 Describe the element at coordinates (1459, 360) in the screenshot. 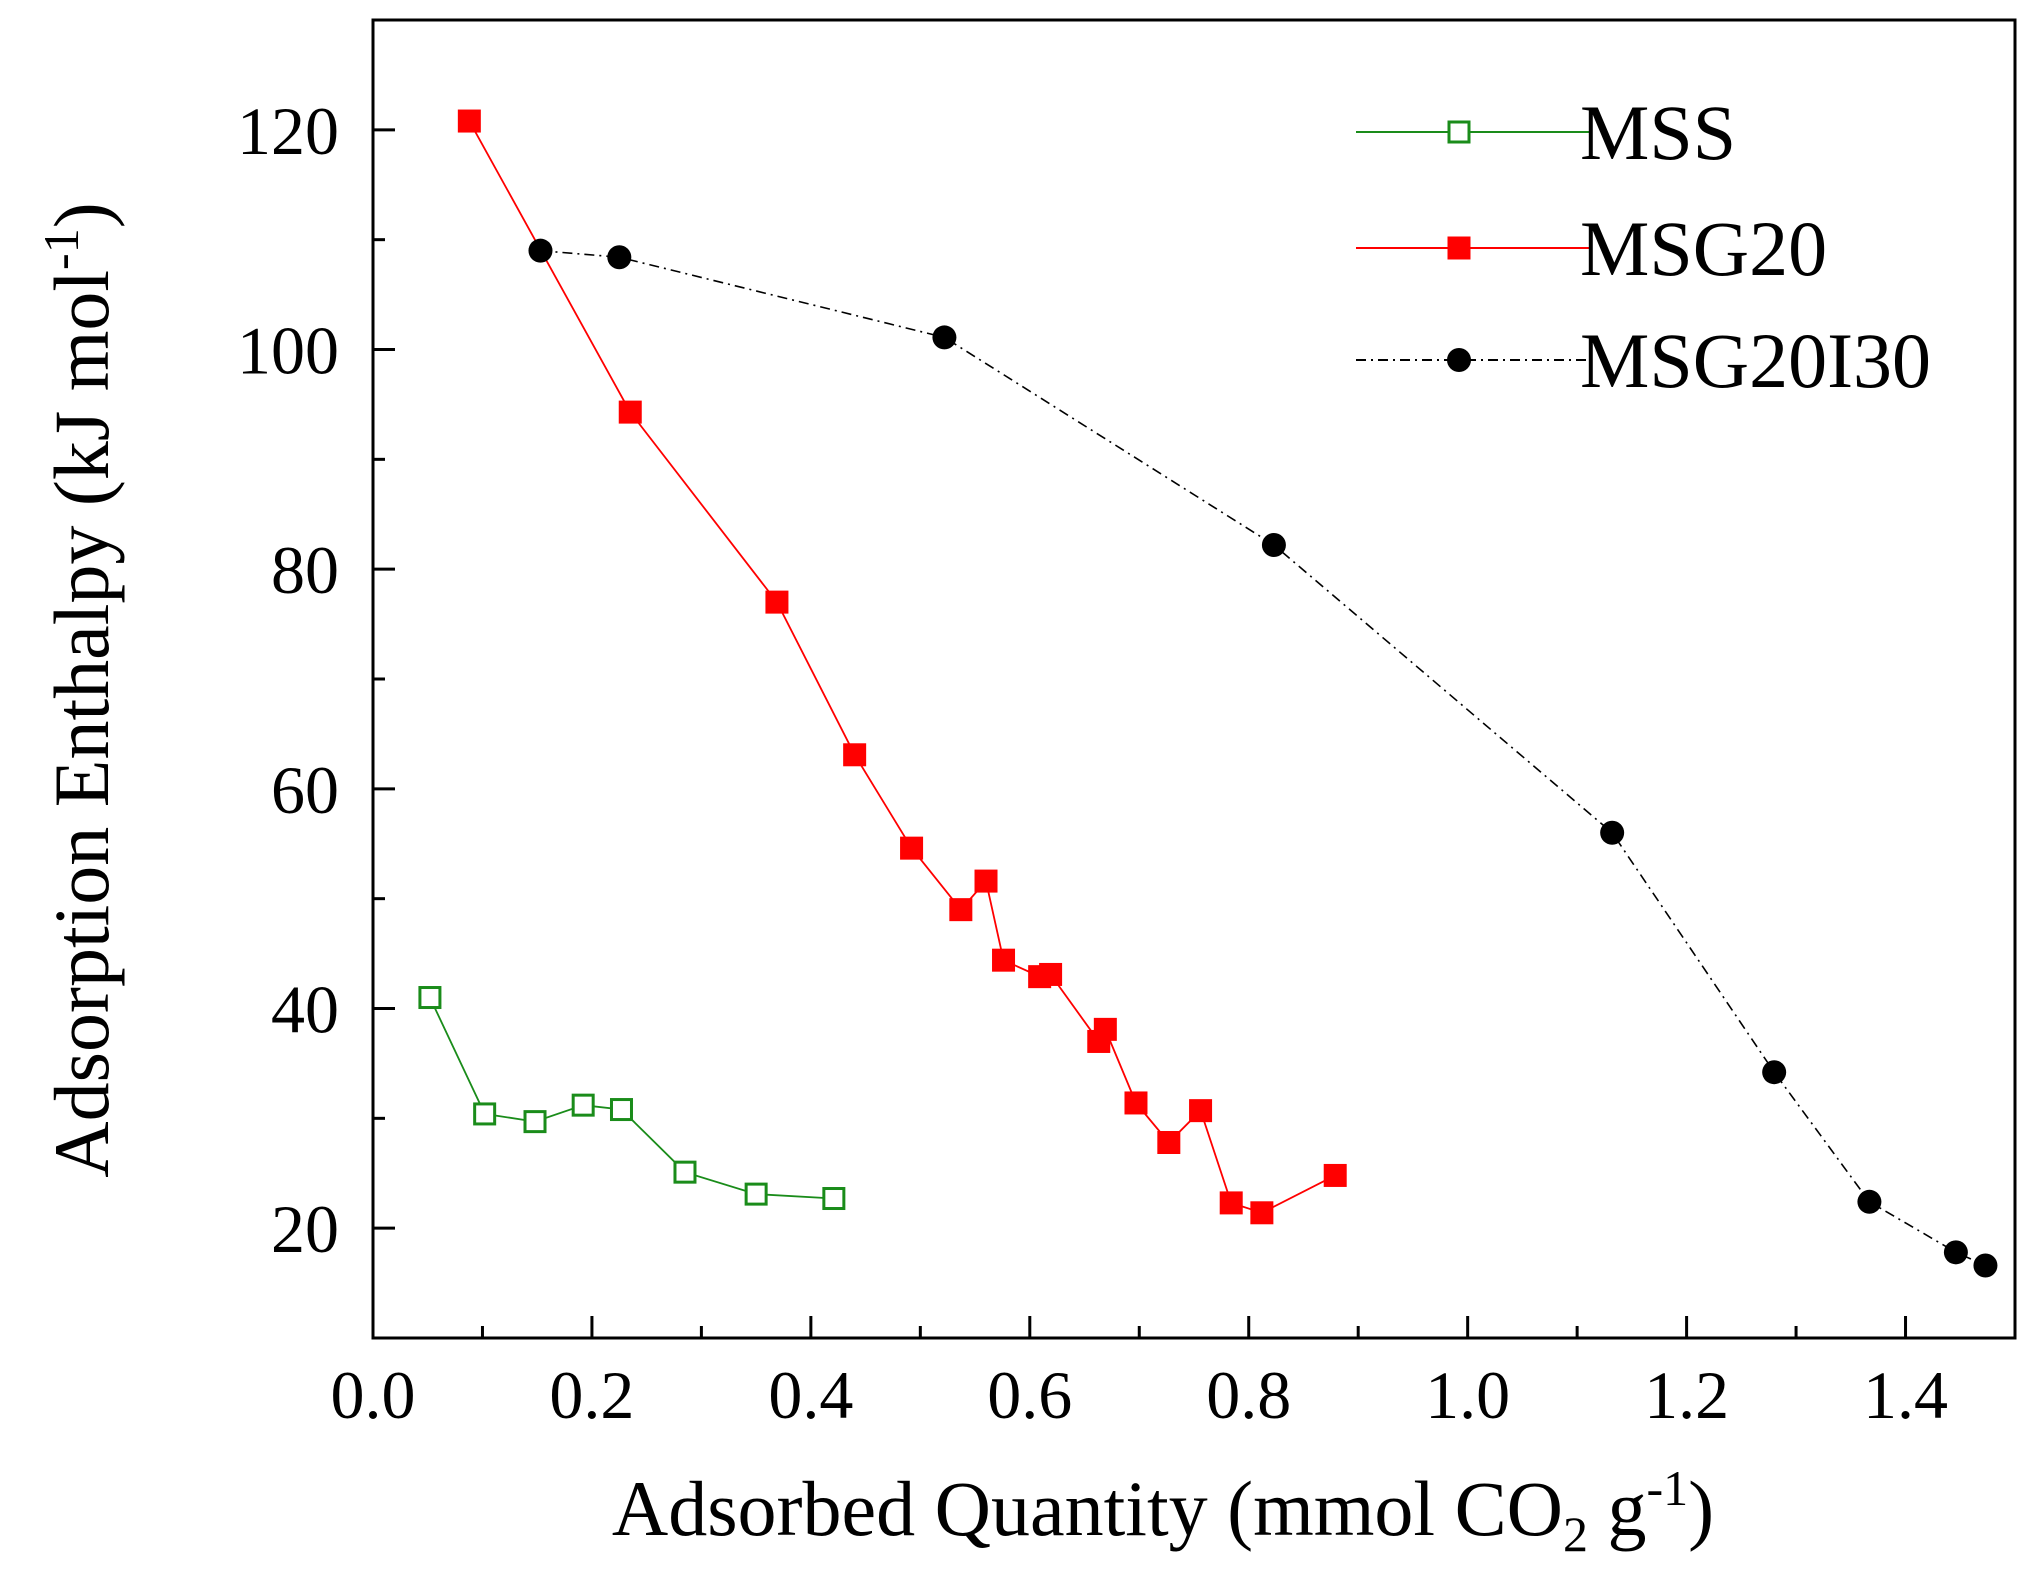

I see `legend-marker-msg20i30` at that location.